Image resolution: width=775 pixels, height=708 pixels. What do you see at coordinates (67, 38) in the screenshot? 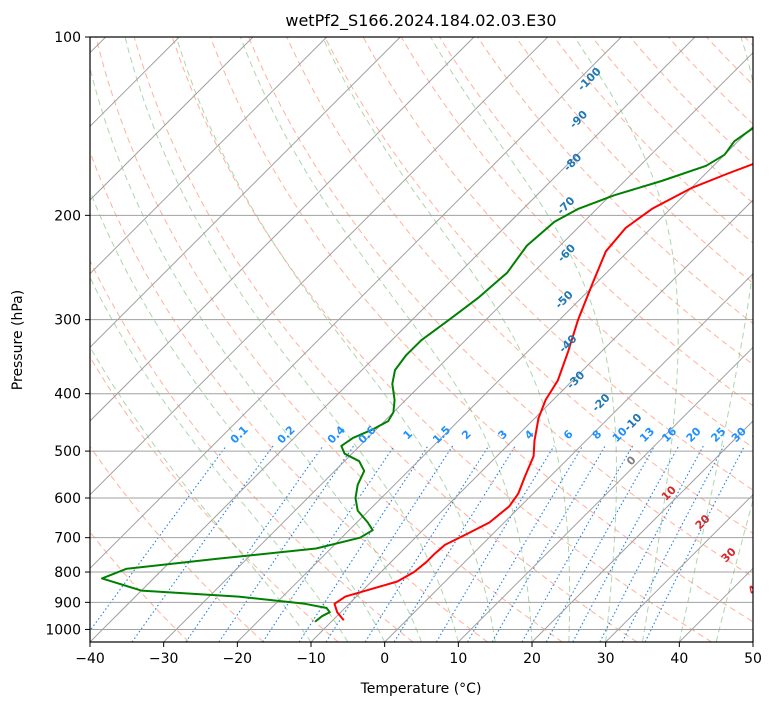
I see `y-tick-label: 100` at bounding box center [67, 38].